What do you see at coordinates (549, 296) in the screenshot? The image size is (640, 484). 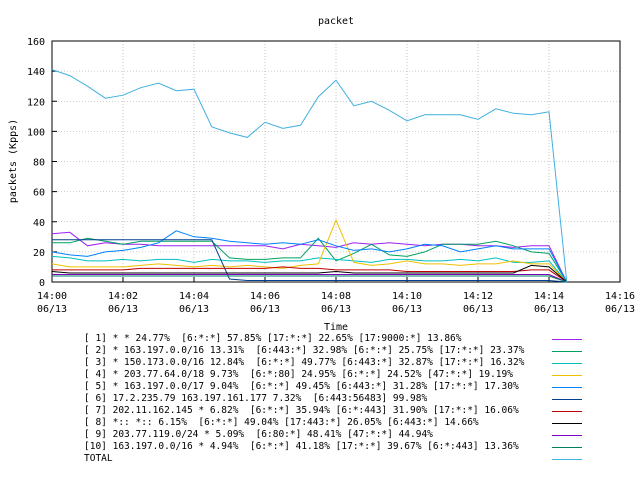 I see `x-tick-label-time: 14:14` at bounding box center [549, 296].